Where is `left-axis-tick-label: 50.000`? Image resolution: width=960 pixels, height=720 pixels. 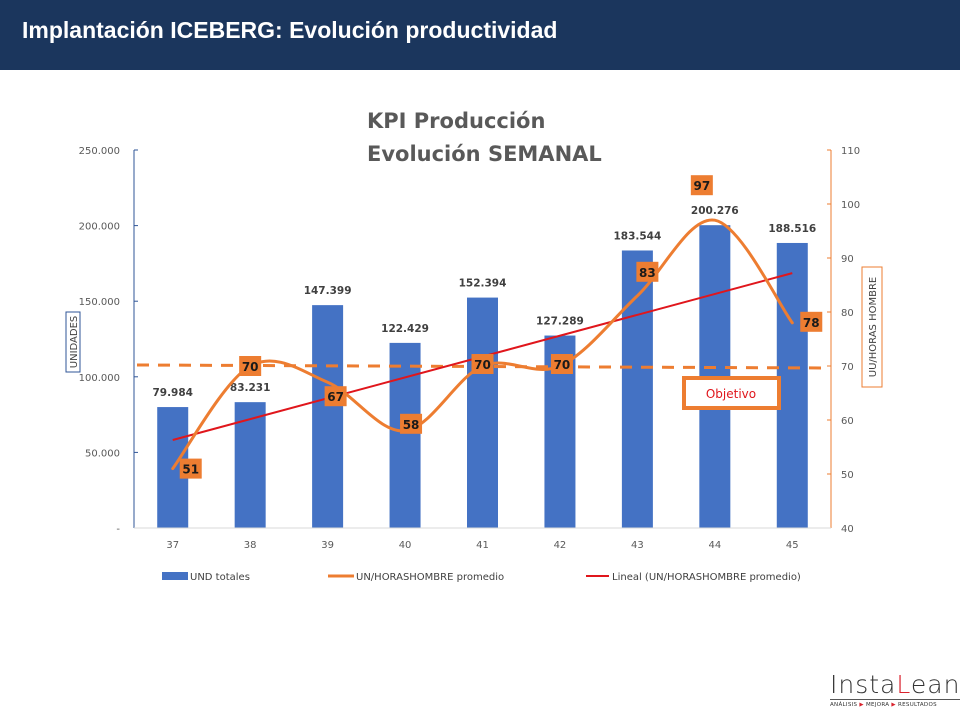
left-axis-tick-label: 50.000 is located at coordinates (102, 453).